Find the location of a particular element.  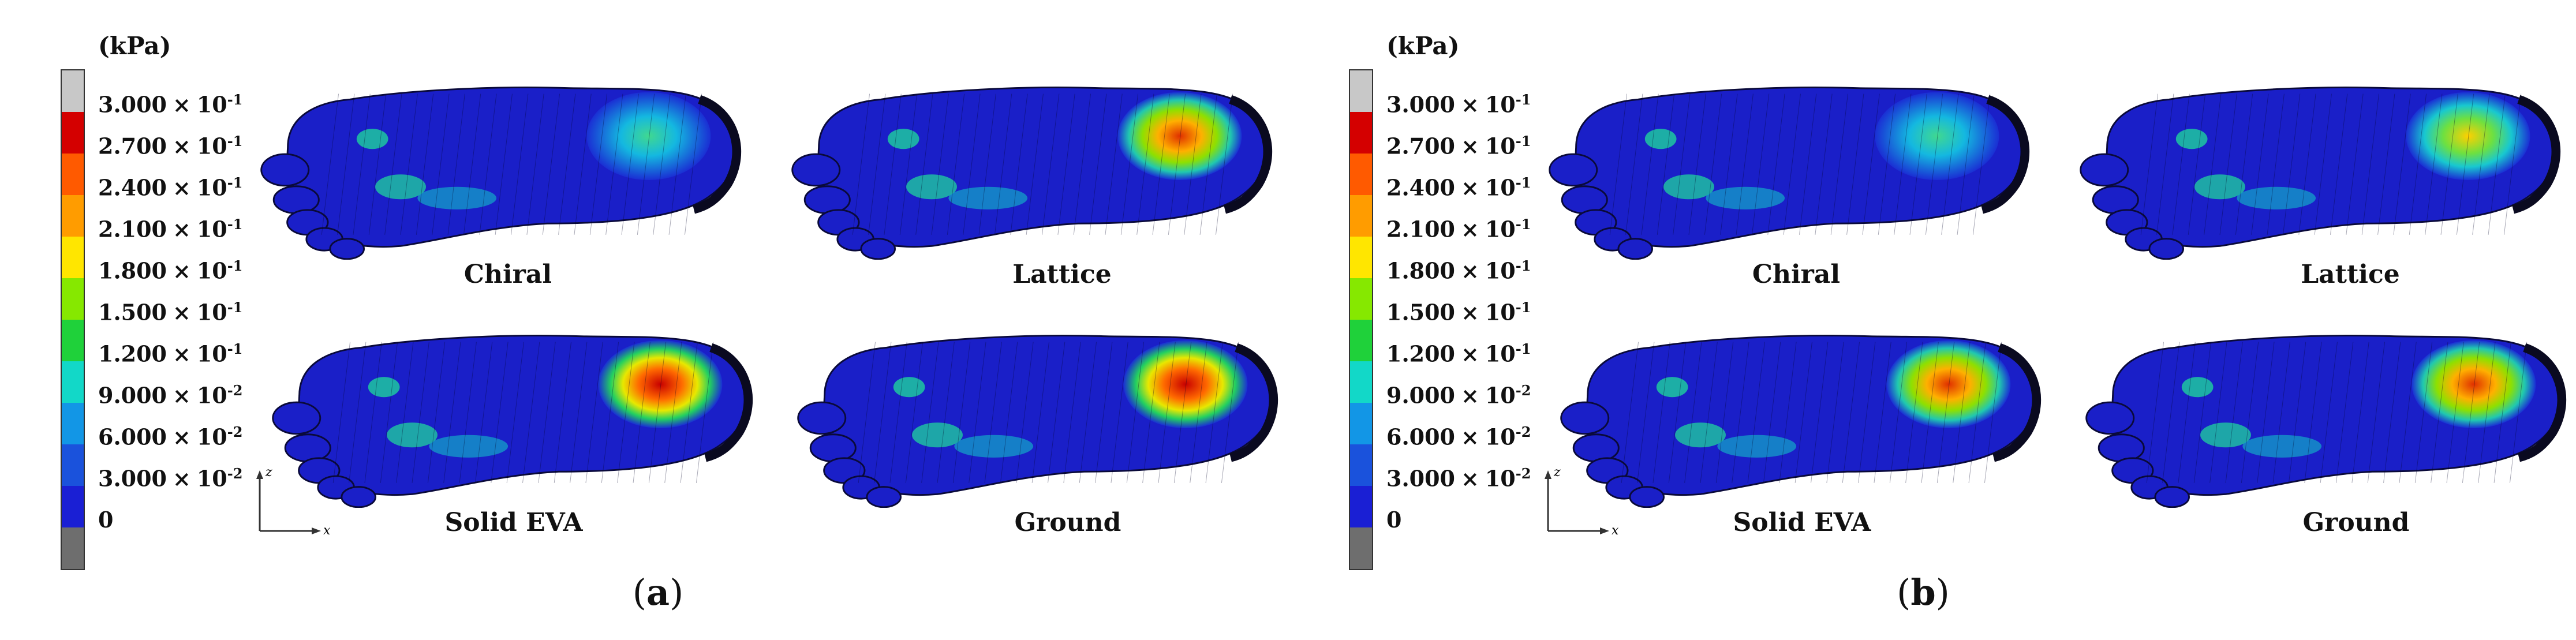

legend-tick: 3.000 × 10-2 is located at coordinates (1458, 478).